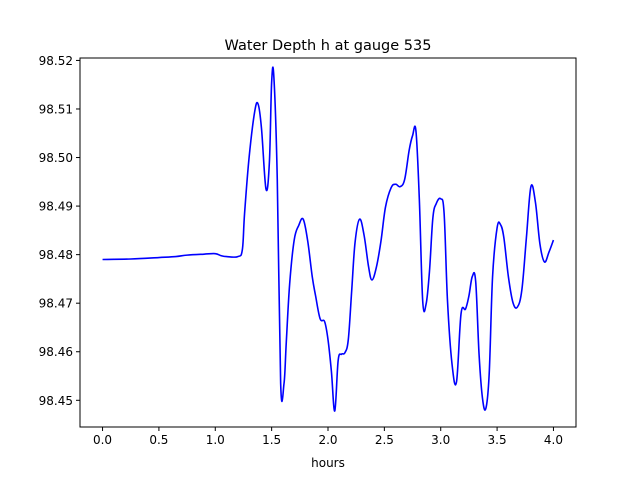 The image size is (640, 480). Describe the element at coordinates (497, 440) in the screenshot. I see `x-tick-label: 3.5` at that location.